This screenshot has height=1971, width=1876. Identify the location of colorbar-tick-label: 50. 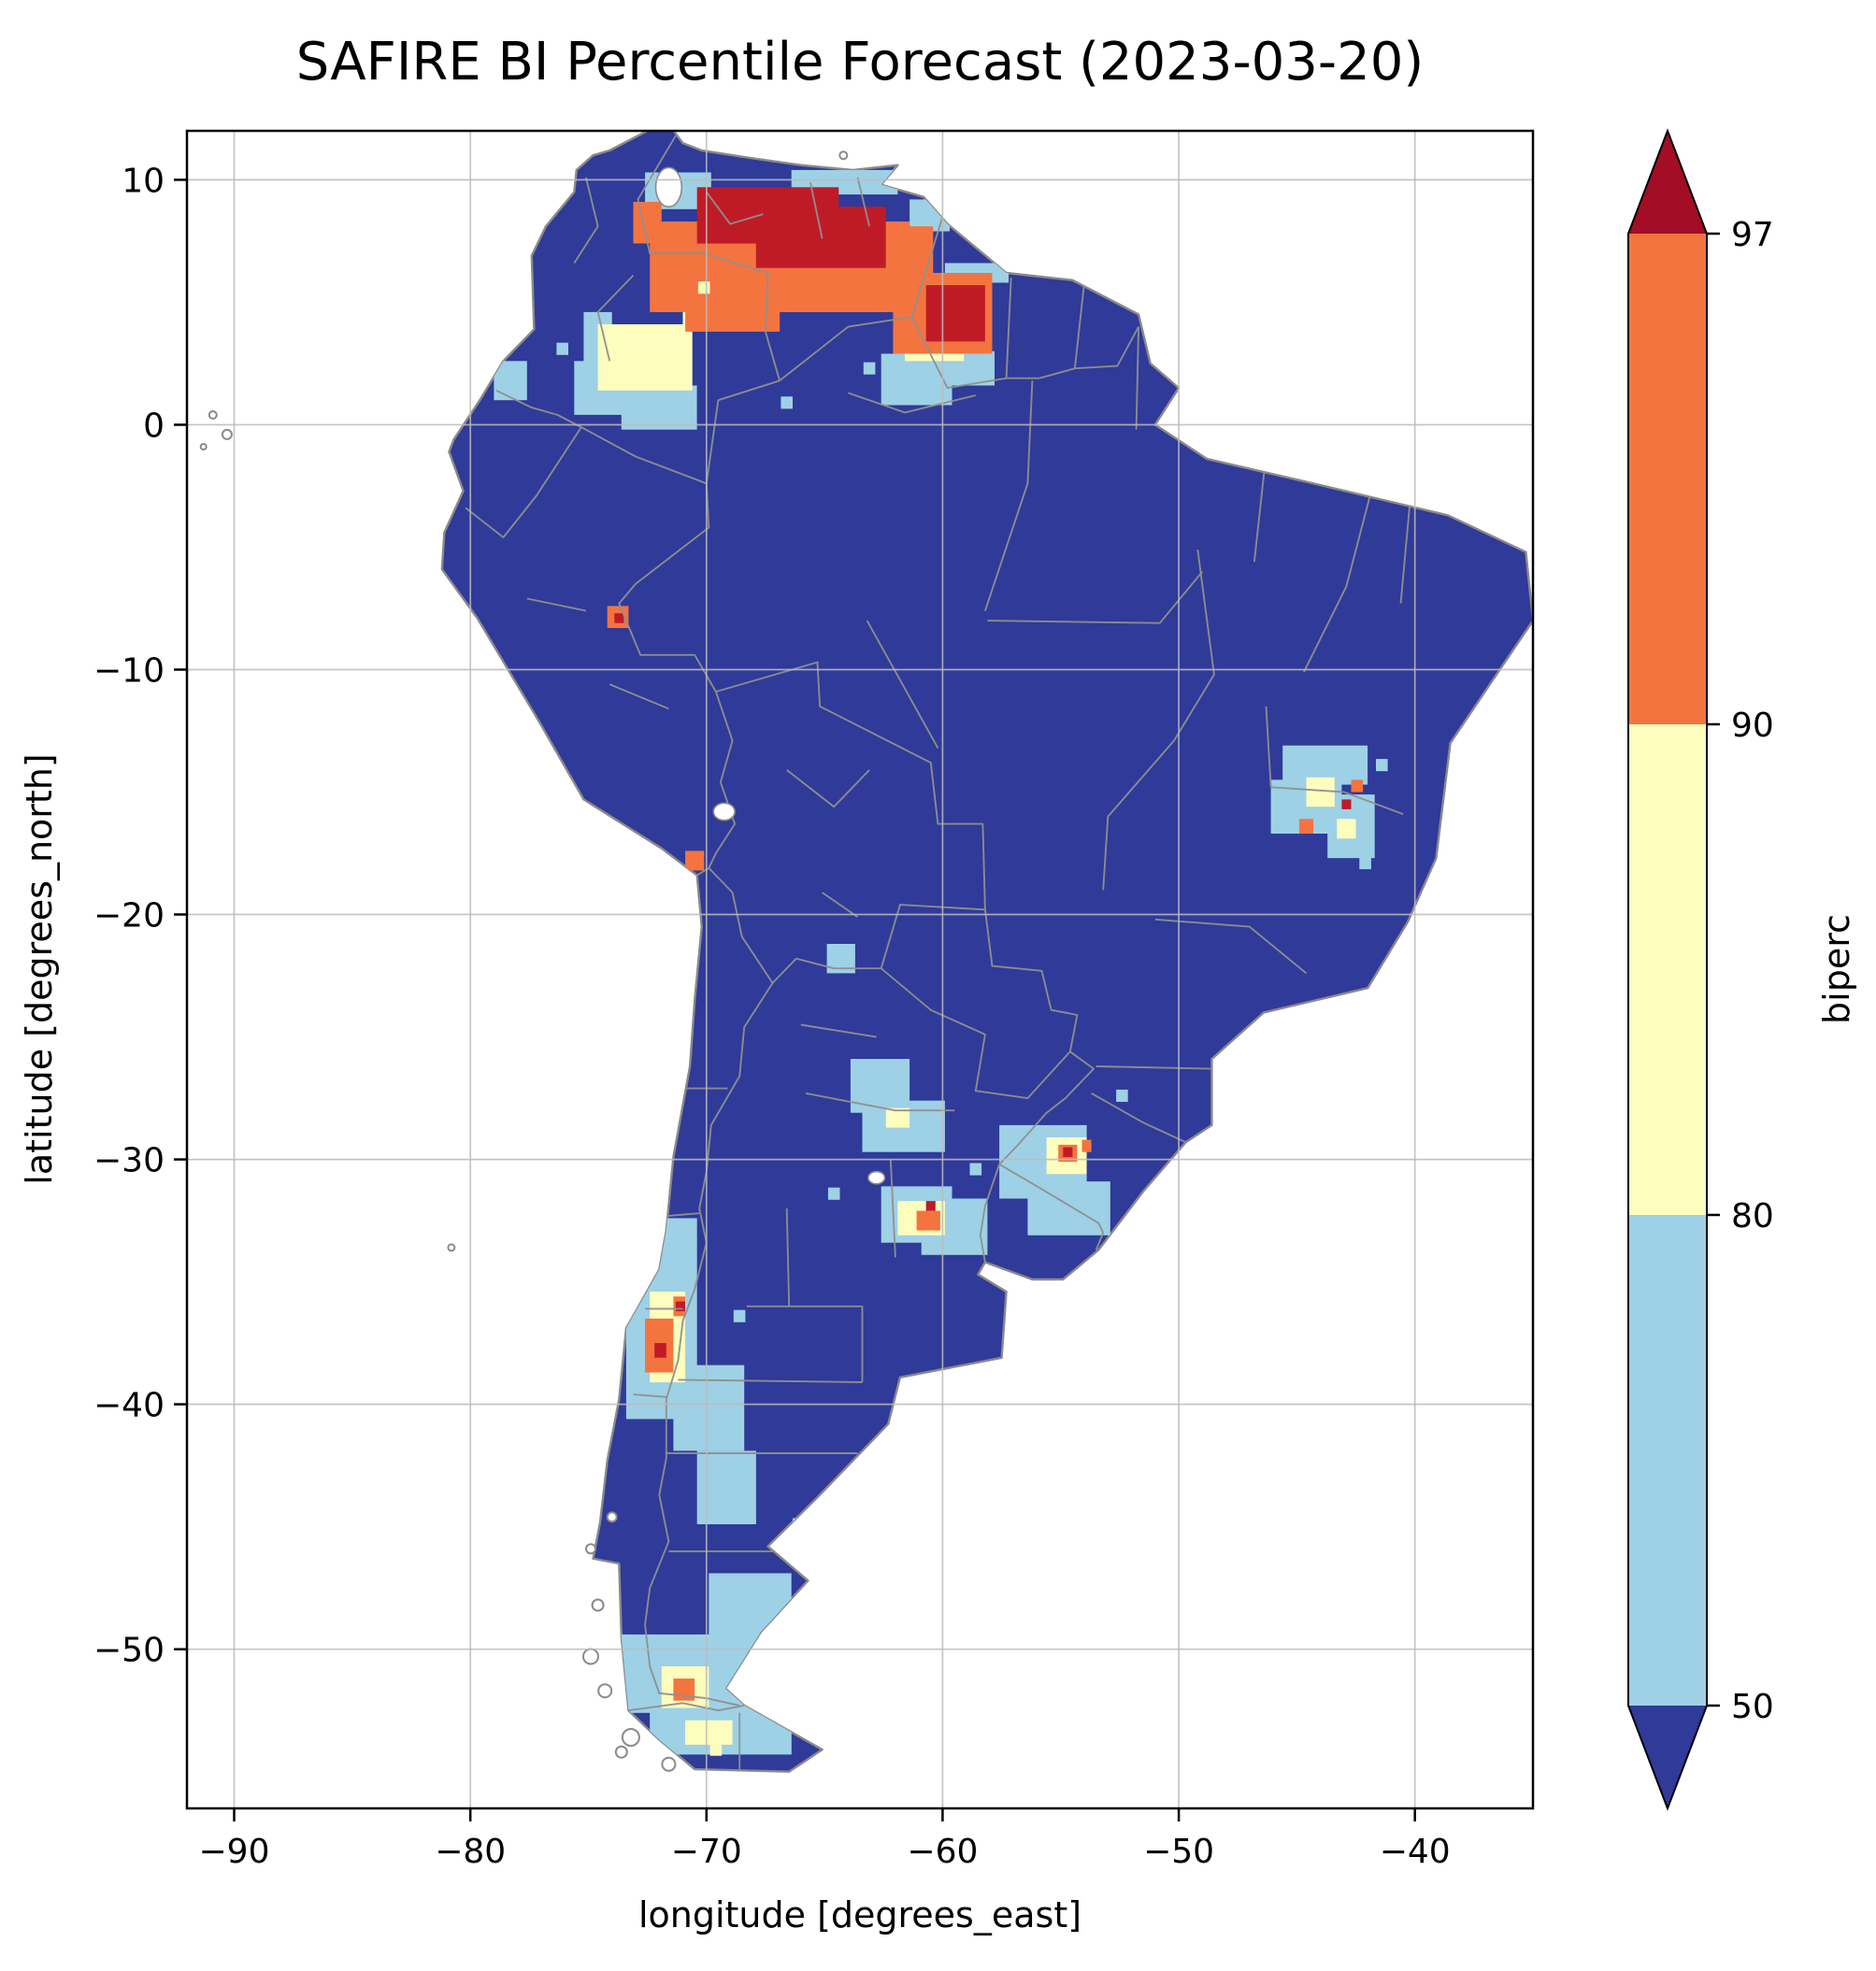
(1752, 1707).